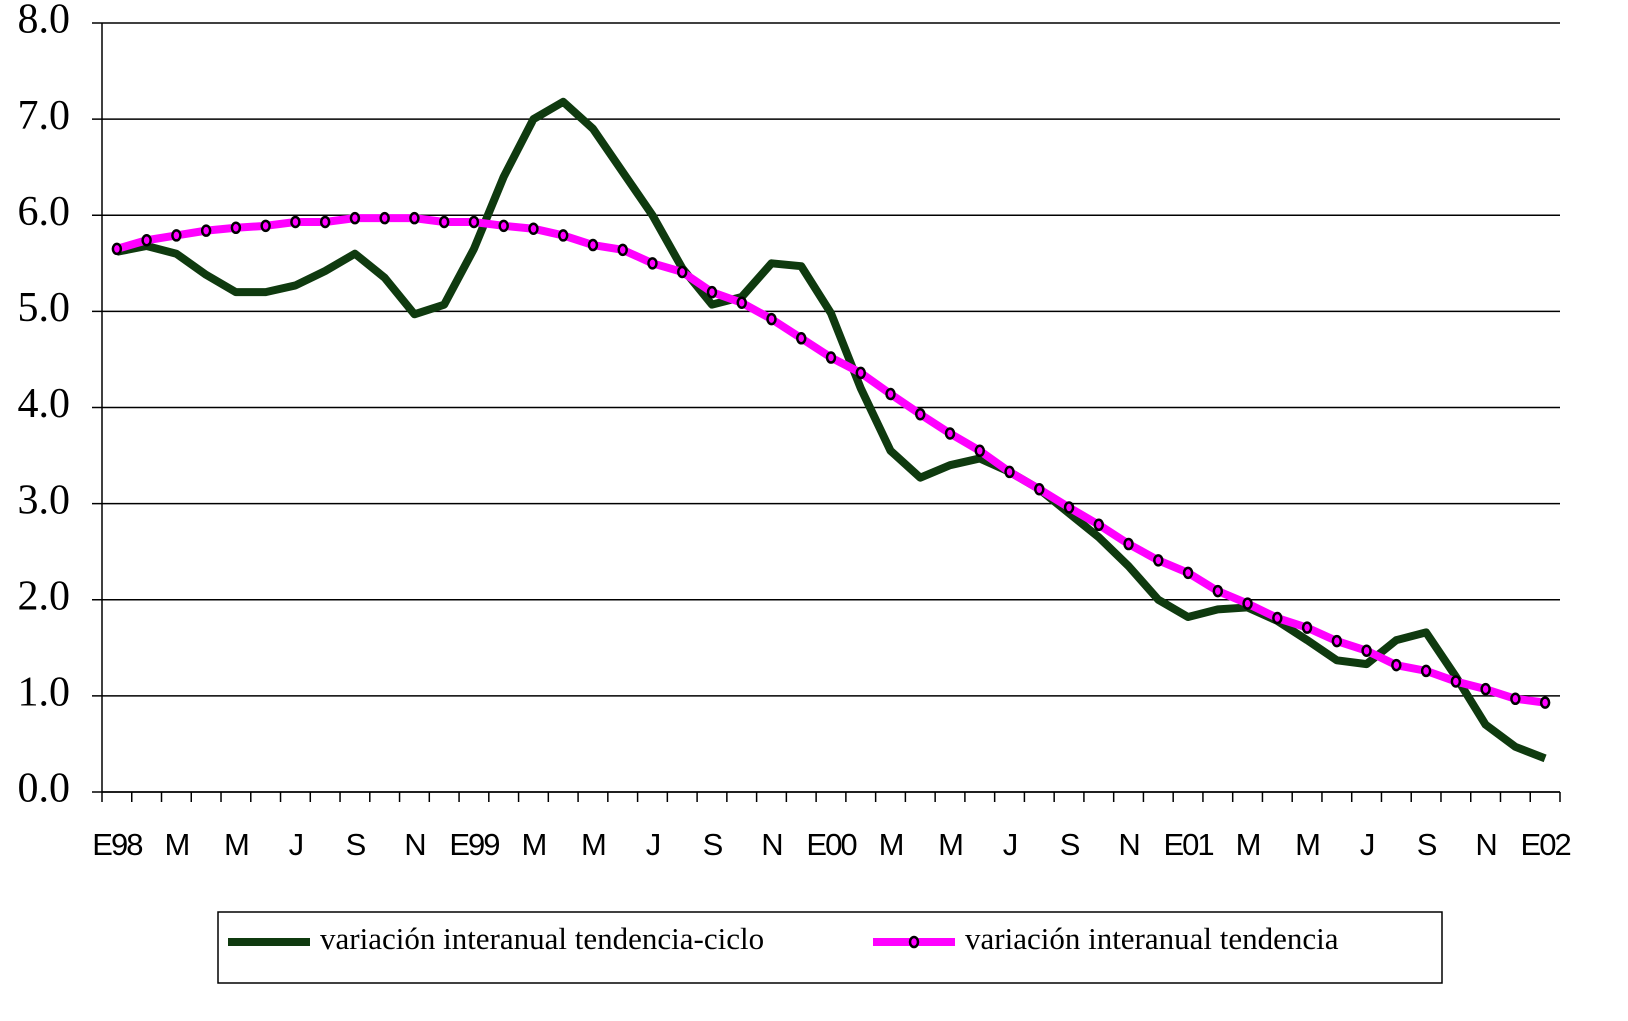 This screenshot has height=1021, width=1628. Describe the element at coordinates (44, 308) in the screenshot. I see `y-tick-label: 5.0` at that location.